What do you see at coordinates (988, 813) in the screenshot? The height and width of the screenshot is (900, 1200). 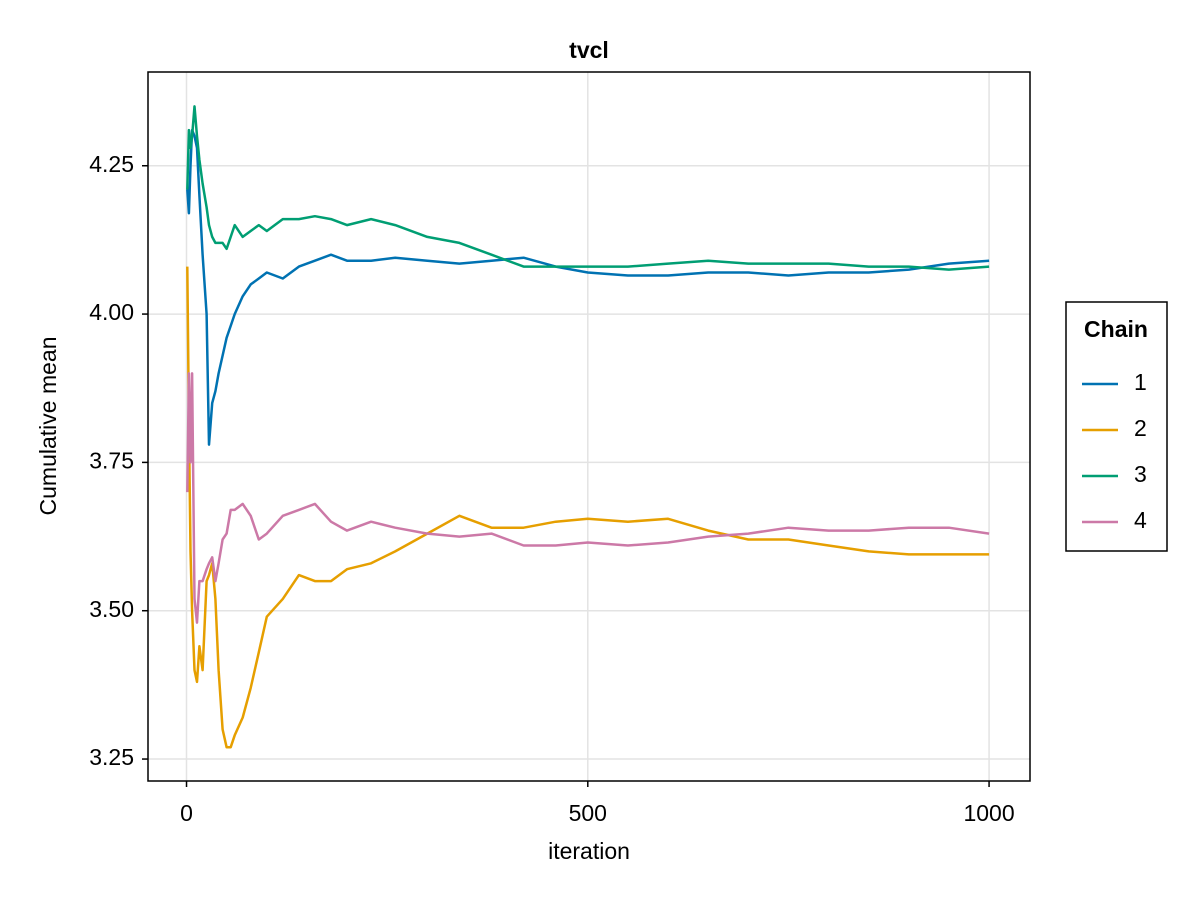 I see `x-tick-label: 1000` at bounding box center [988, 813].